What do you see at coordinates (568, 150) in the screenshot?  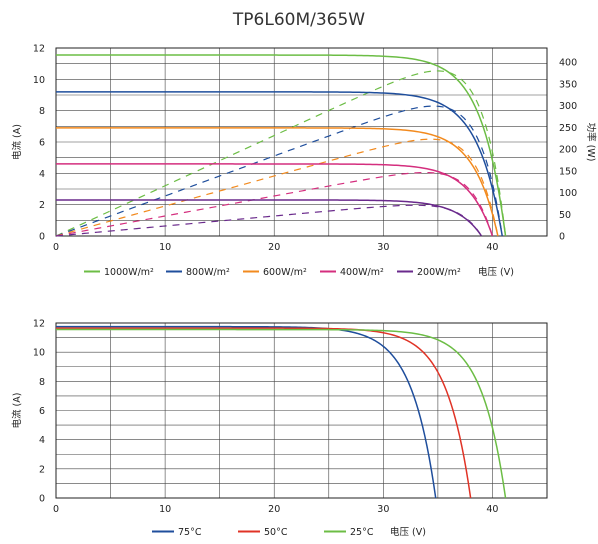 I see `y2-tick-label: 200` at bounding box center [568, 150].